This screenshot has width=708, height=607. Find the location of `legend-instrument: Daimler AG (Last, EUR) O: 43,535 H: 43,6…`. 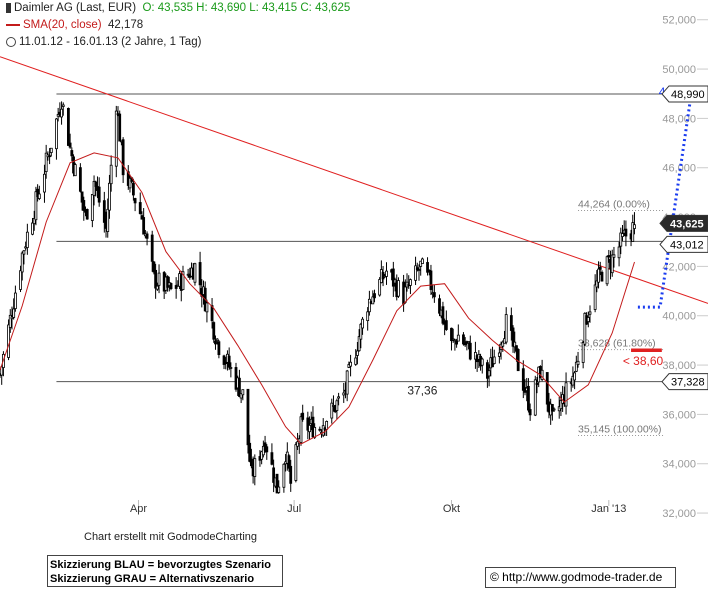

legend-instrument: Daimler AG (Last, EUR) O: 43,535 H: 43,6… is located at coordinates (178, 8).